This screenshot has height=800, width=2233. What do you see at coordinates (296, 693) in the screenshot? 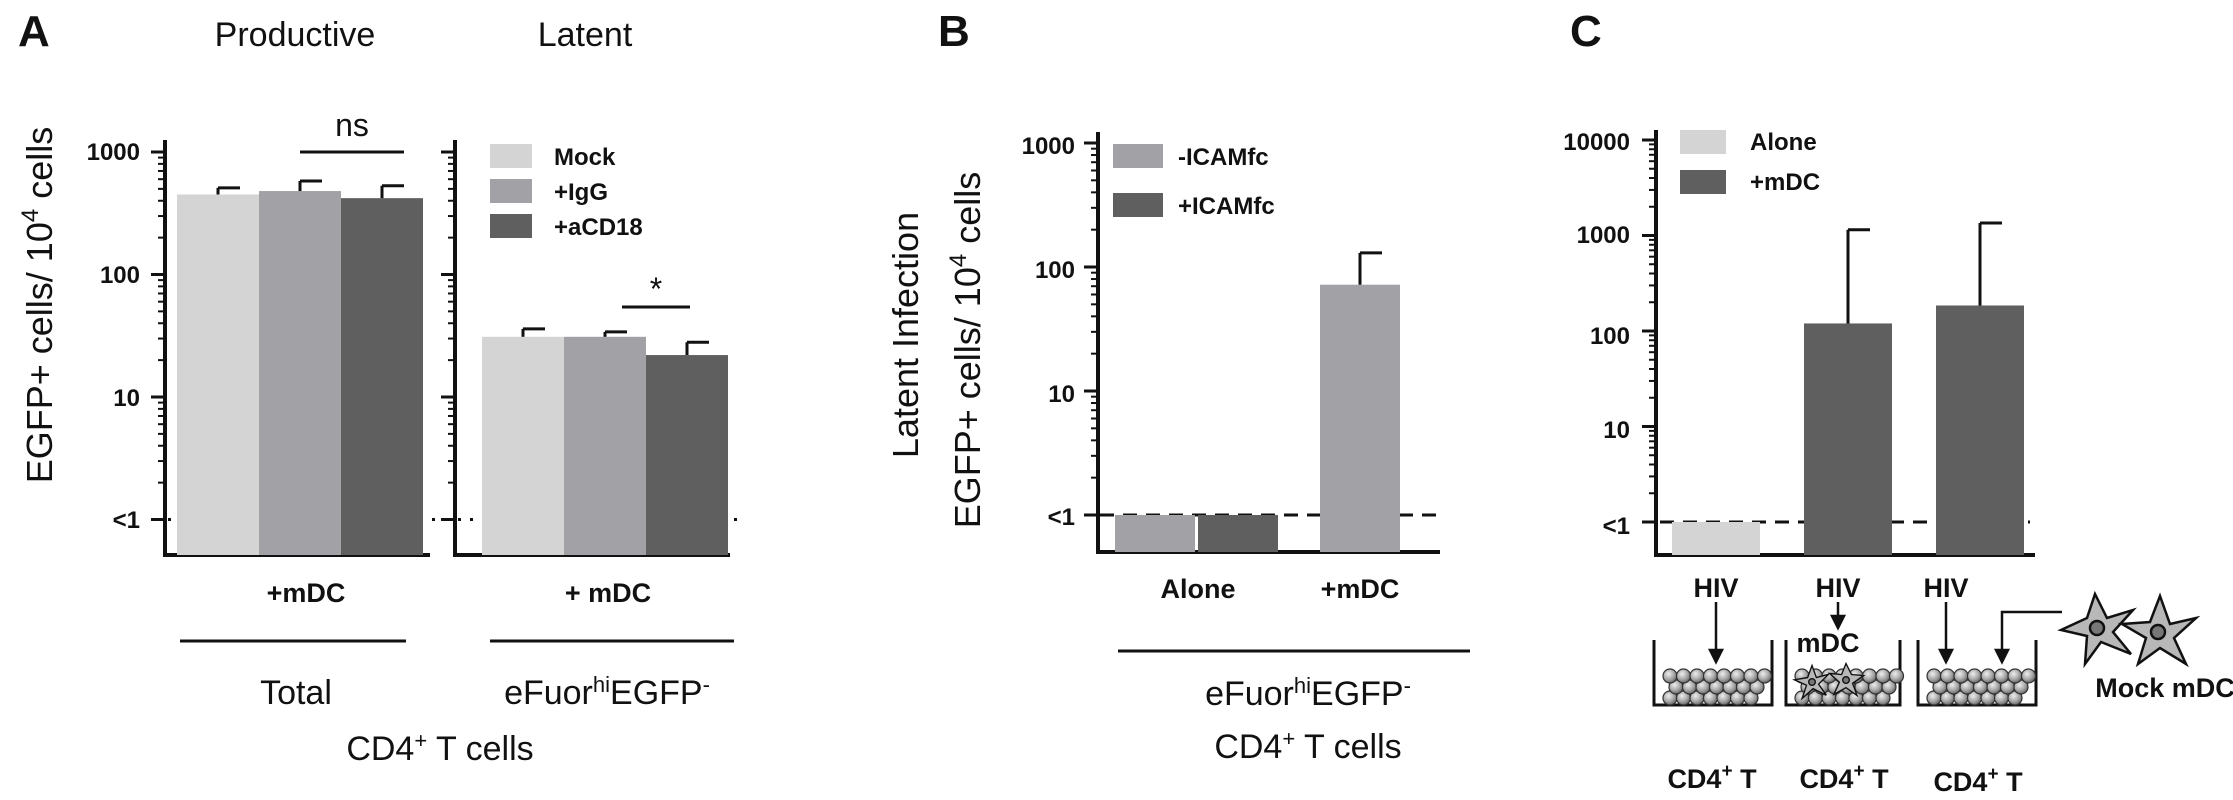
I see `subgroup-label-total: Total` at bounding box center [296, 693].